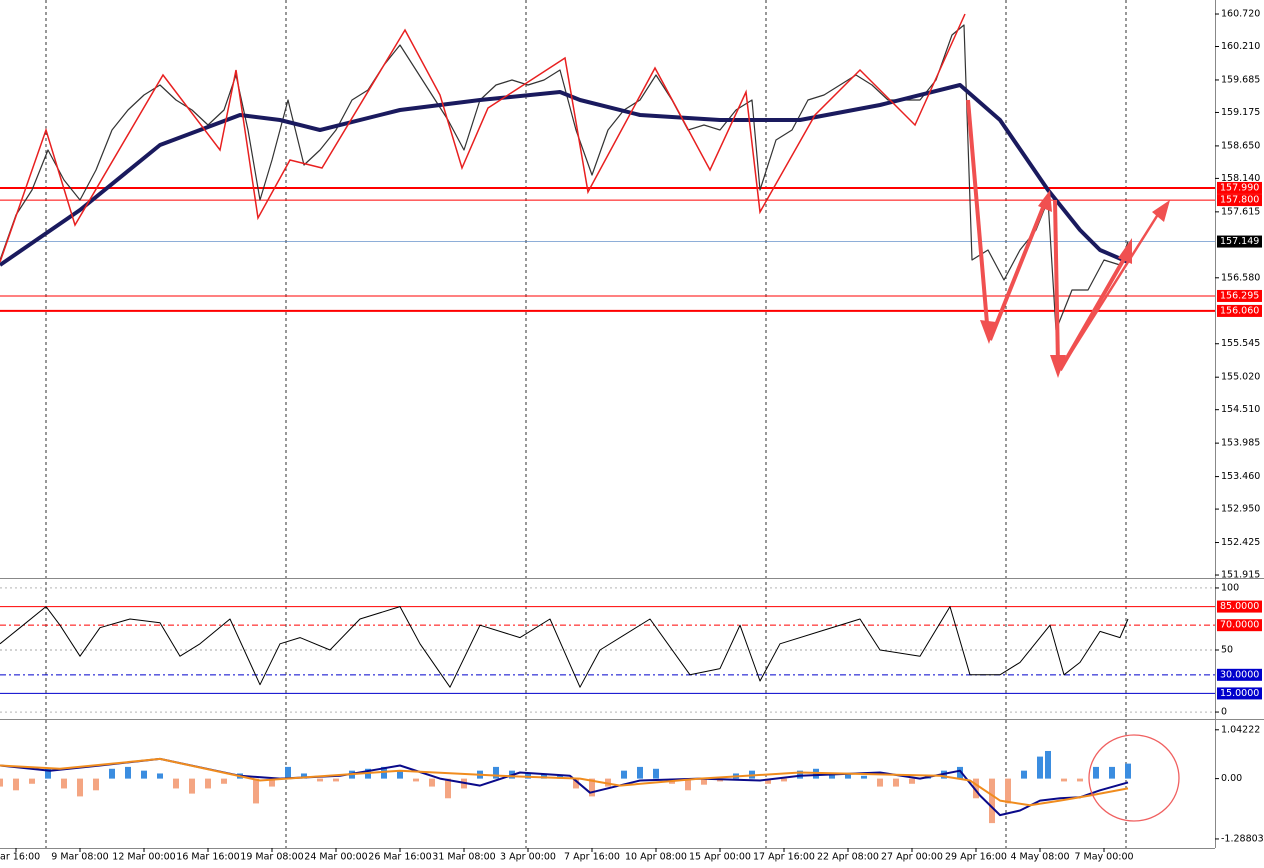 The image size is (1264, 868). I want to click on y-tick-label: 159.685, so click(1240, 79).